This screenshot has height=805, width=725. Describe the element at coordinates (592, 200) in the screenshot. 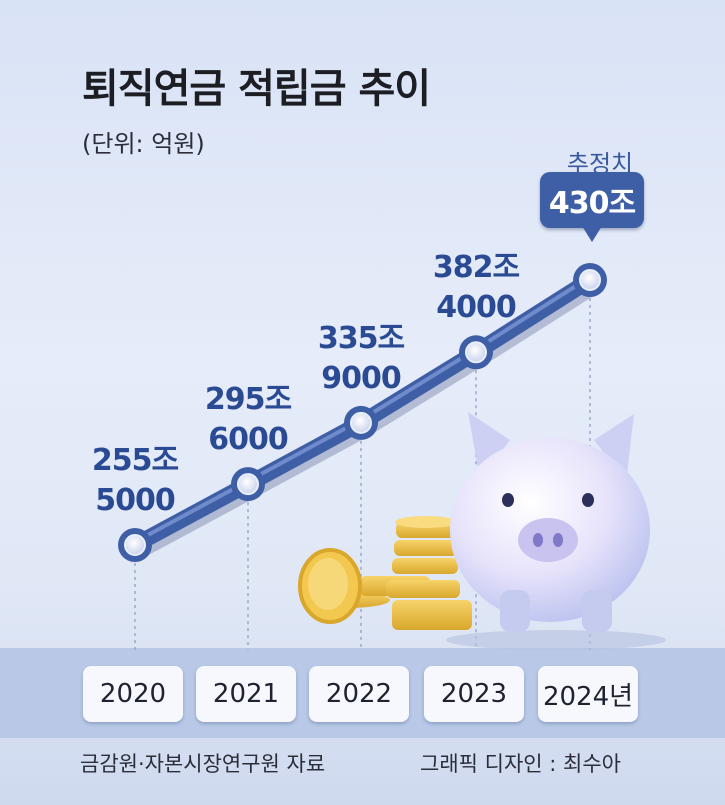

I see `estimate-bubble: 430조` at that location.